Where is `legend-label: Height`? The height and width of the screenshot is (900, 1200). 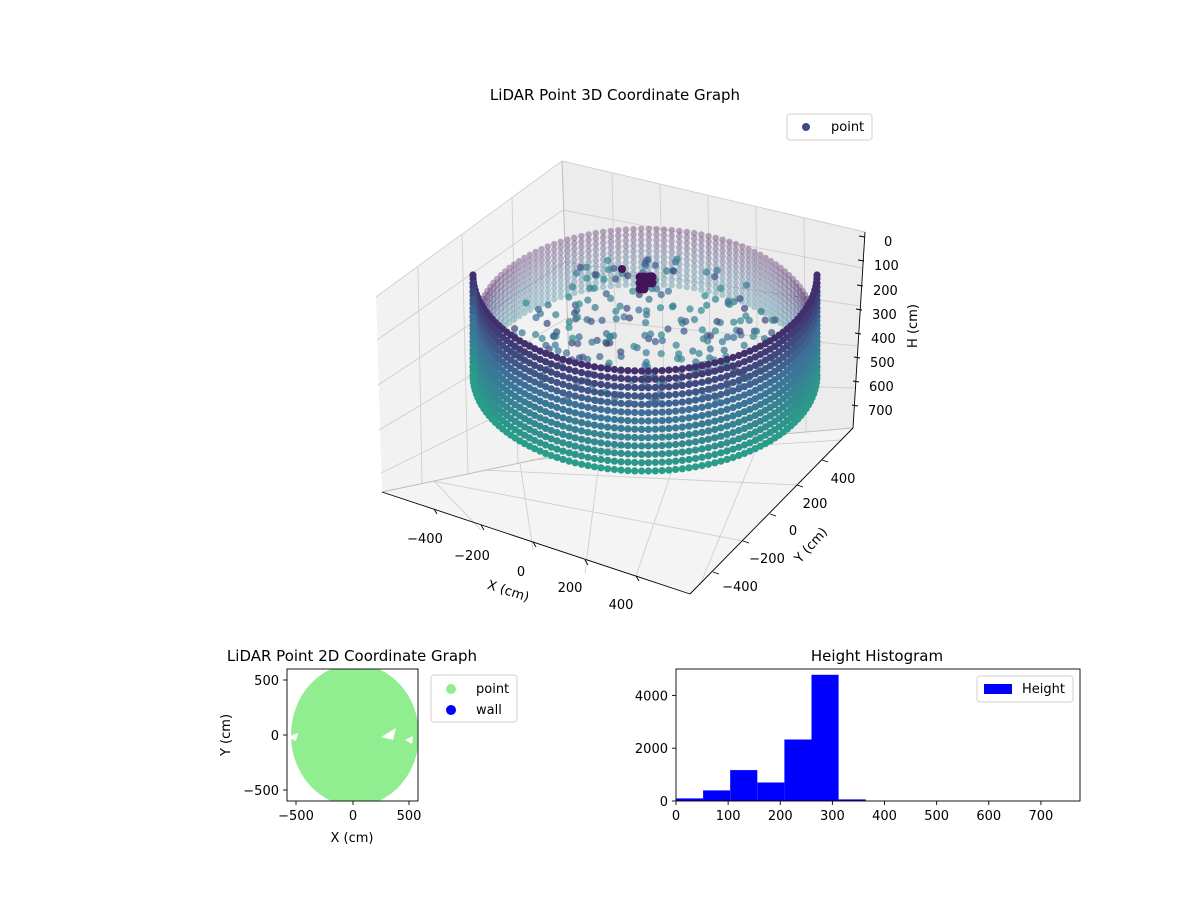 legend-label: Height is located at coordinates (1043, 689).